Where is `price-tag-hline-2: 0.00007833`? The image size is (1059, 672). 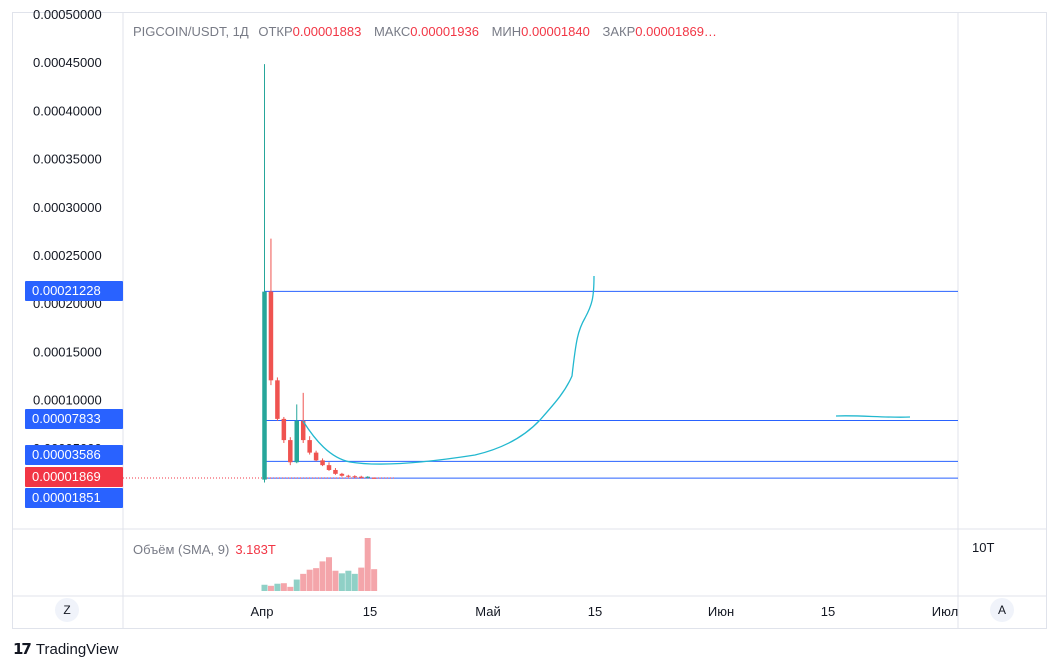
price-tag-hline-2: 0.00007833 is located at coordinates (74, 419).